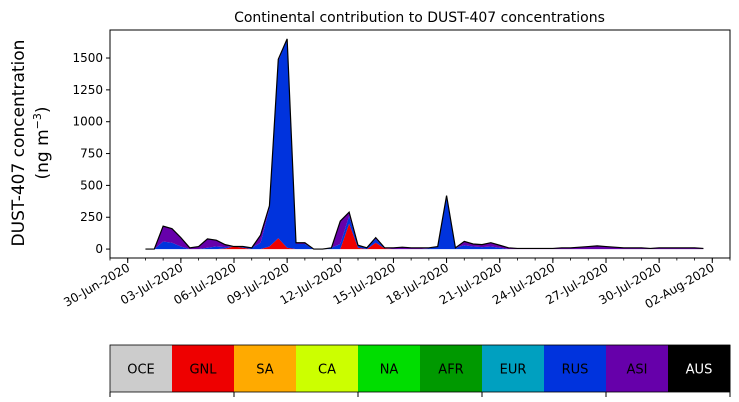 The height and width of the screenshot is (402, 739). I want to click on legend-swatch-aus, so click(699, 368).